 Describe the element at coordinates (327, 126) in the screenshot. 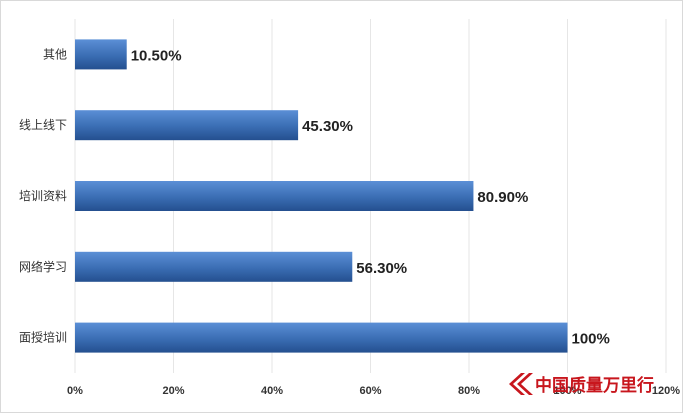

I see `value-label: 45.30%` at that location.